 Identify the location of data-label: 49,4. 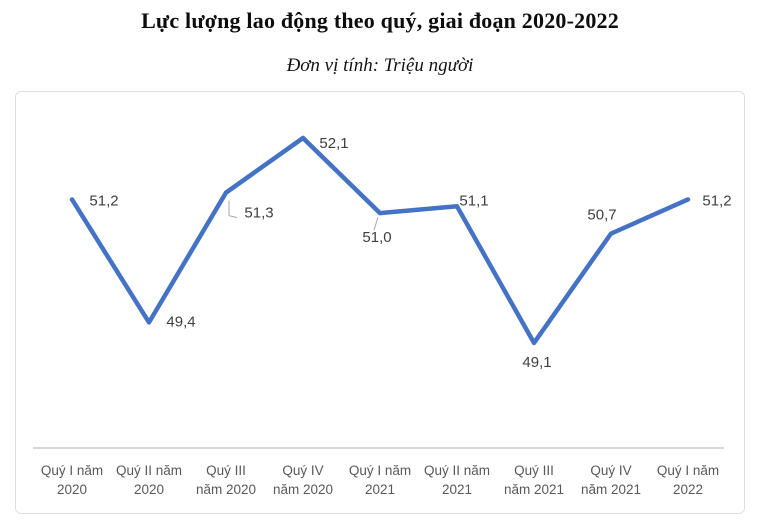
(180, 321).